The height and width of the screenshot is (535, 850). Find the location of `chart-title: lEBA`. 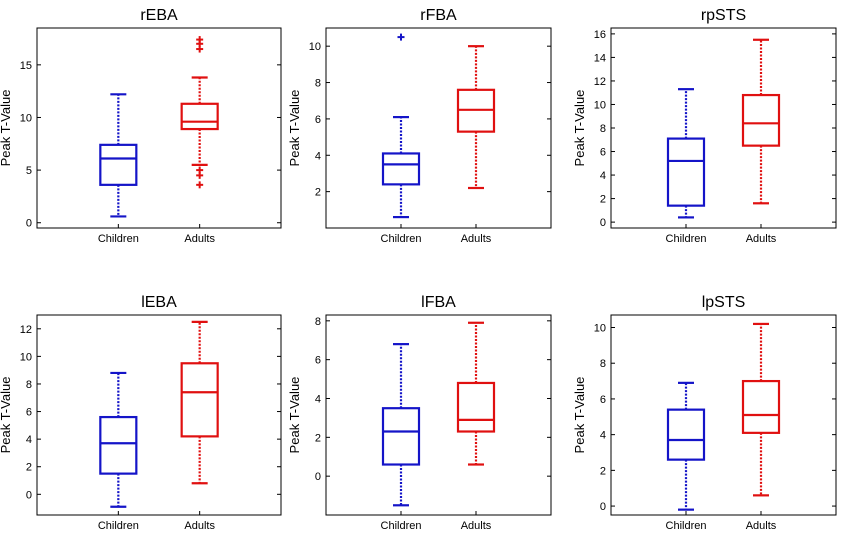

chart-title: lEBA is located at coordinates (159, 302).